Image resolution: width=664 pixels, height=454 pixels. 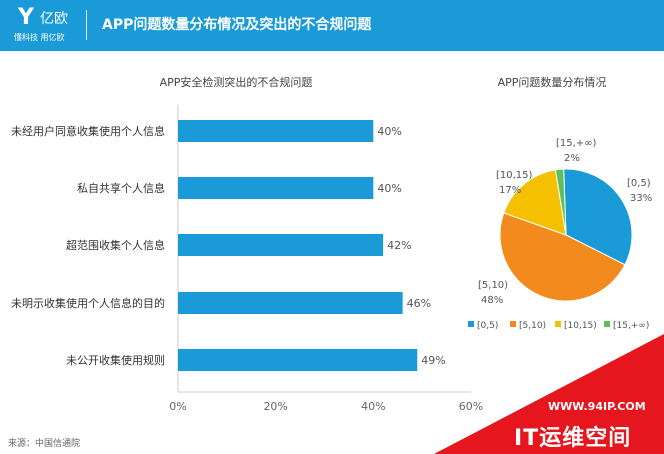 I want to click on x-tick-label: 40%, so click(x=373, y=406).